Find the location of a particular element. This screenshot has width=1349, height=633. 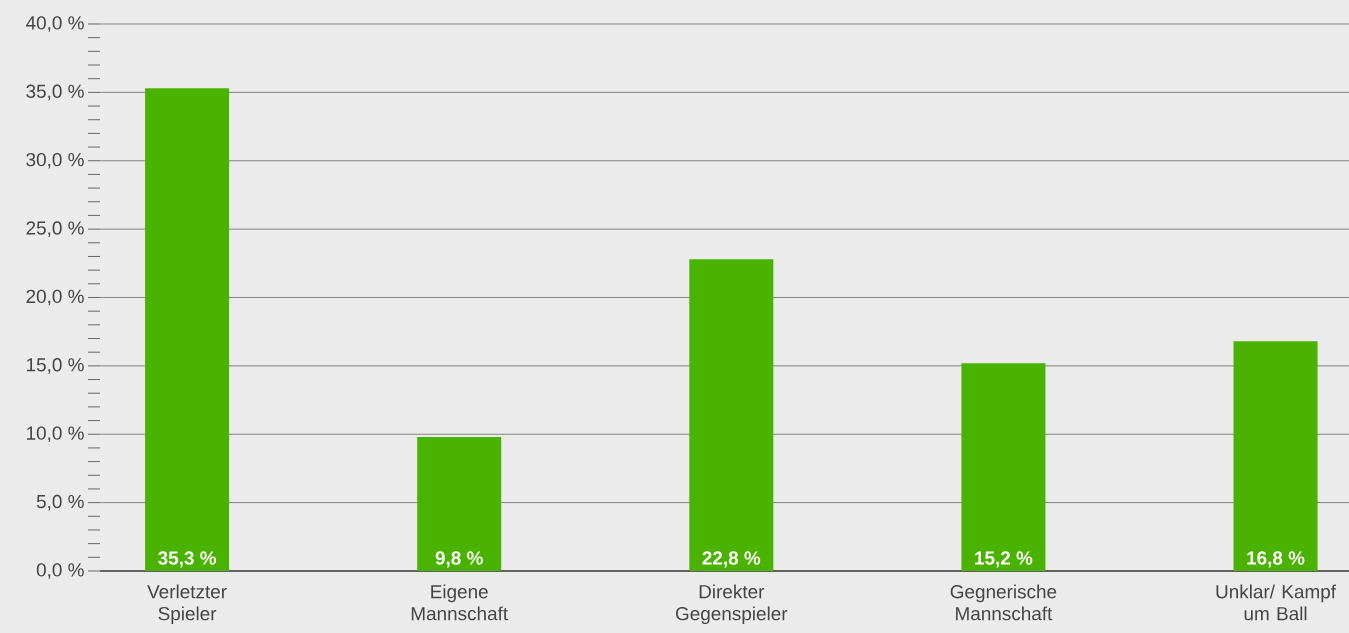

x-tick-label: Gegnerische Mannschaft is located at coordinates (1003, 602).